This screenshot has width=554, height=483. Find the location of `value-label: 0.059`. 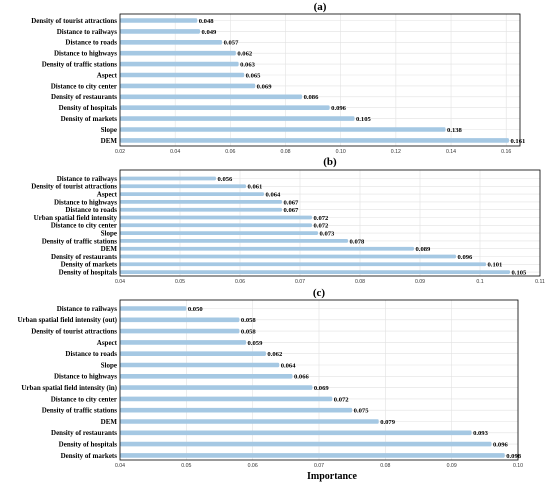

value-label: 0.059 is located at coordinates (256, 343).